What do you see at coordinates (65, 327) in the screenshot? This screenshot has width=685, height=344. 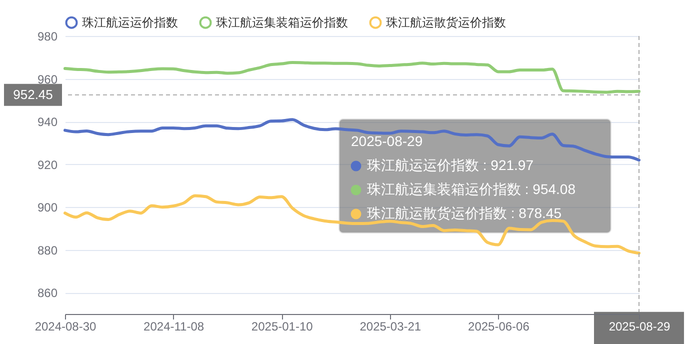 I see `x-tick-label: 2024-08-30` at bounding box center [65, 327].